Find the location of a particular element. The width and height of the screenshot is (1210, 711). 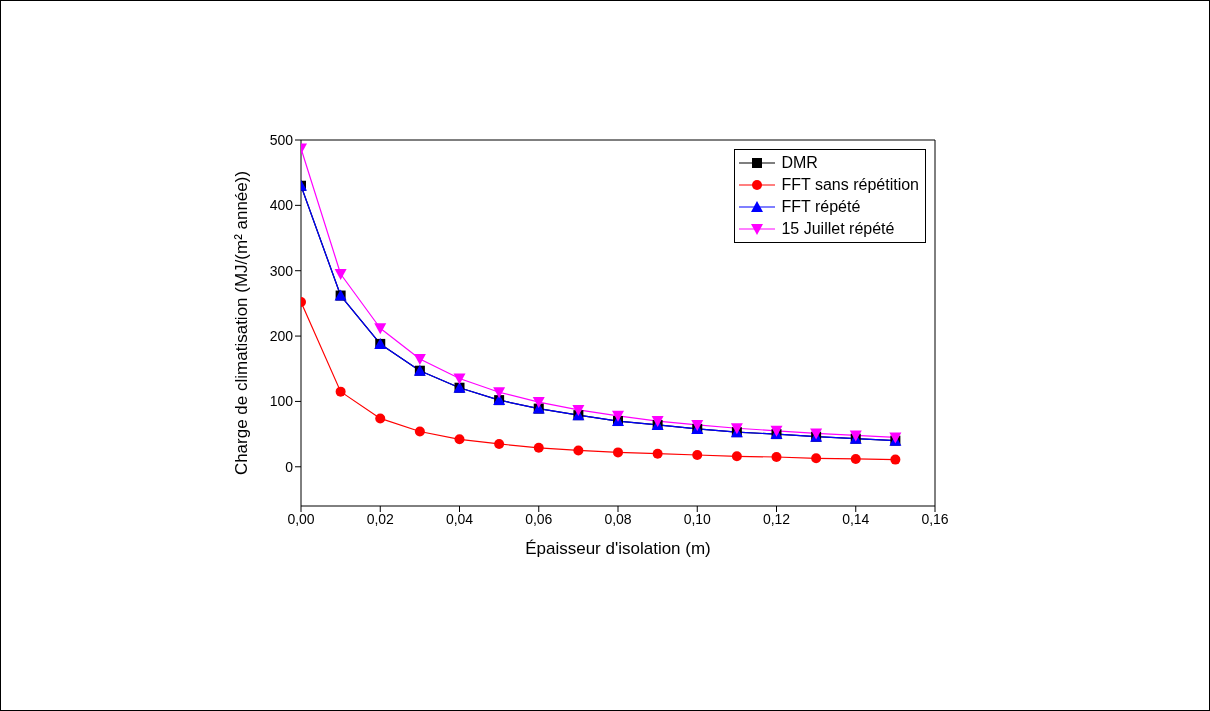

legend-label: 15 Juillet répété is located at coordinates (838, 229).